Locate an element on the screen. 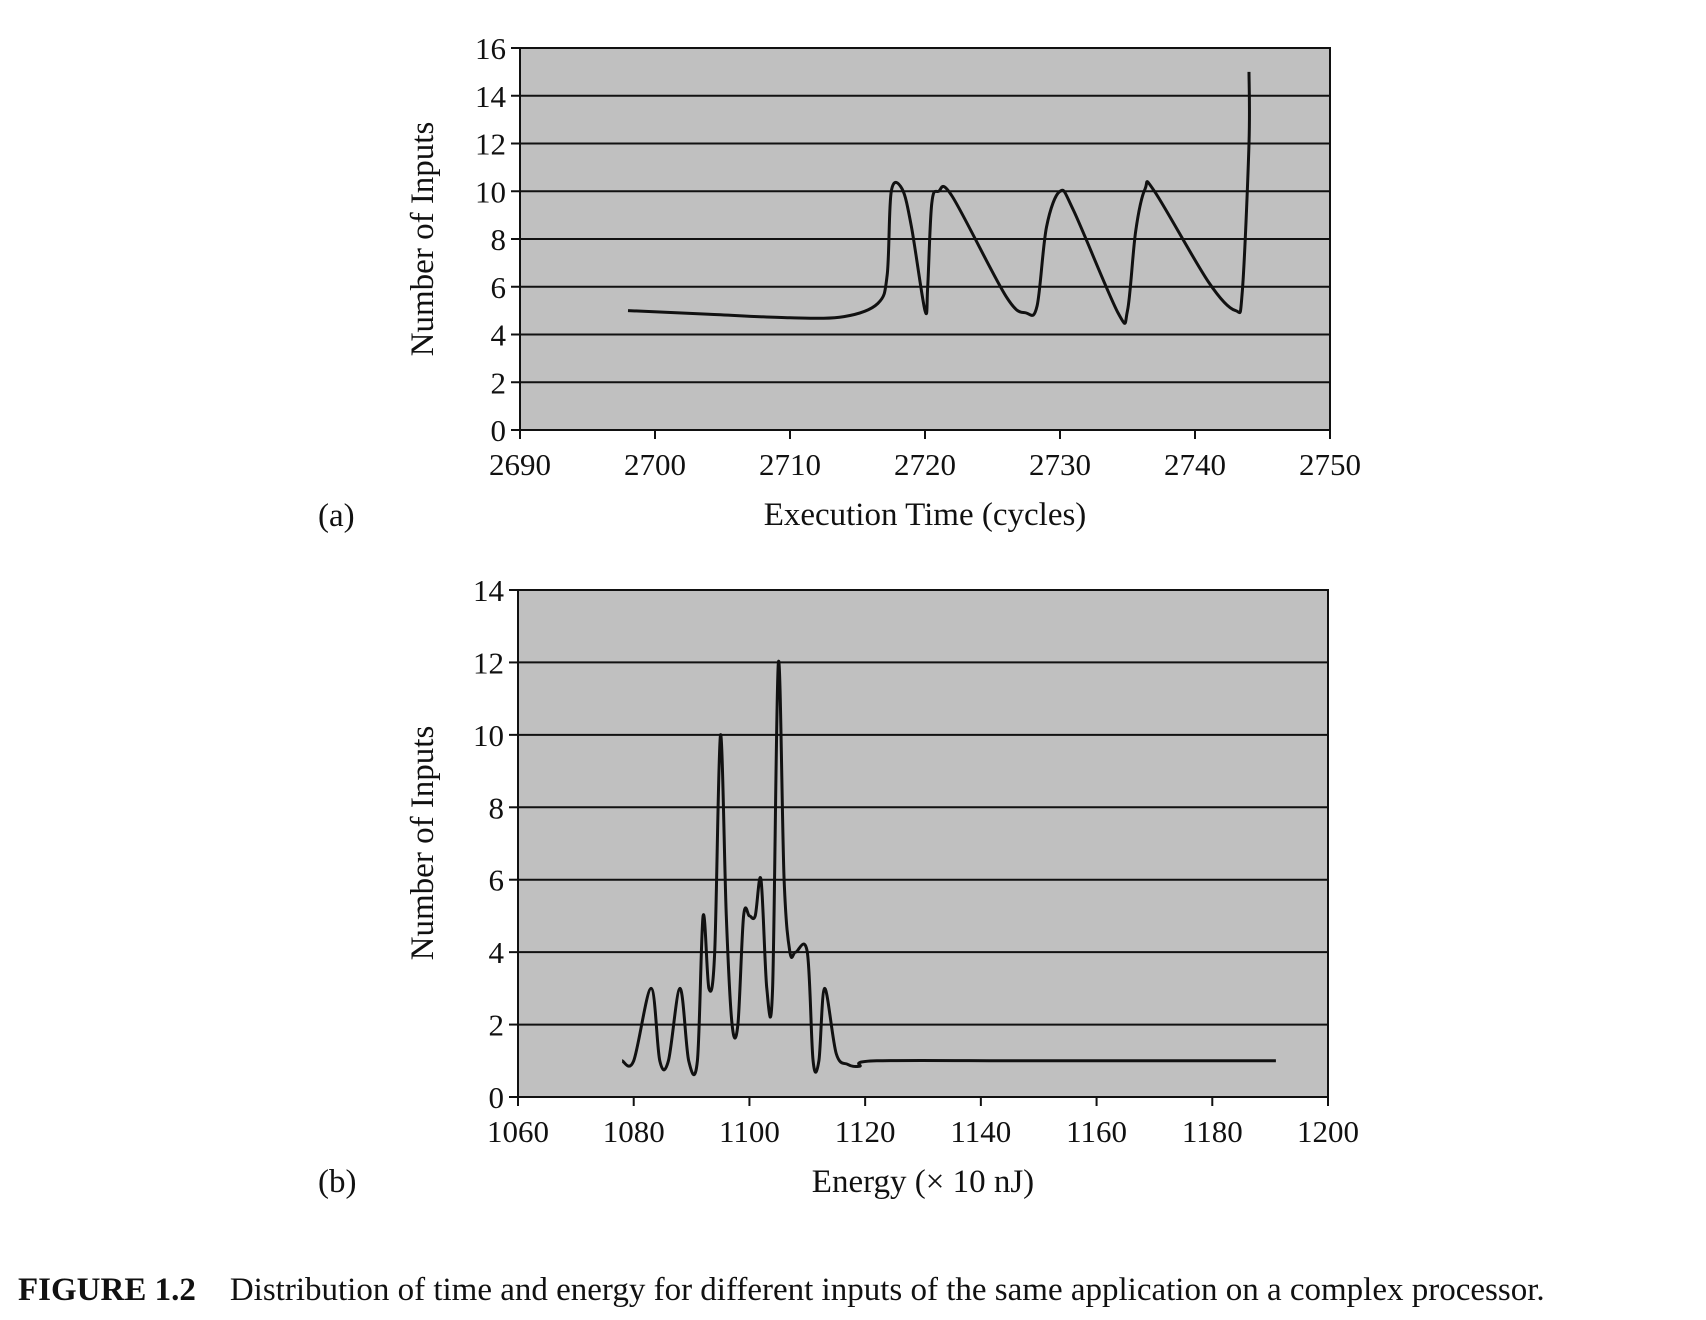 This screenshot has height=1320, width=1706. x-tick-label: 2730 is located at coordinates (1060, 464).